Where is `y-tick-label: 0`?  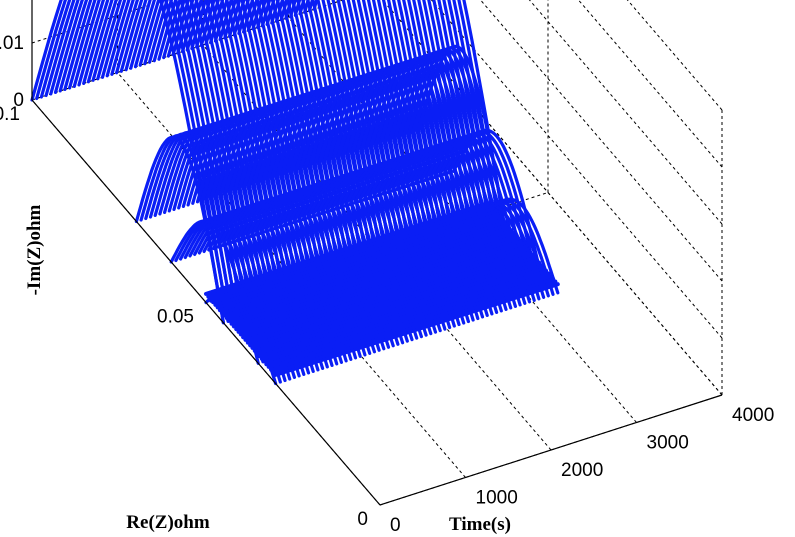 y-tick-label: 0 is located at coordinates (362, 519).